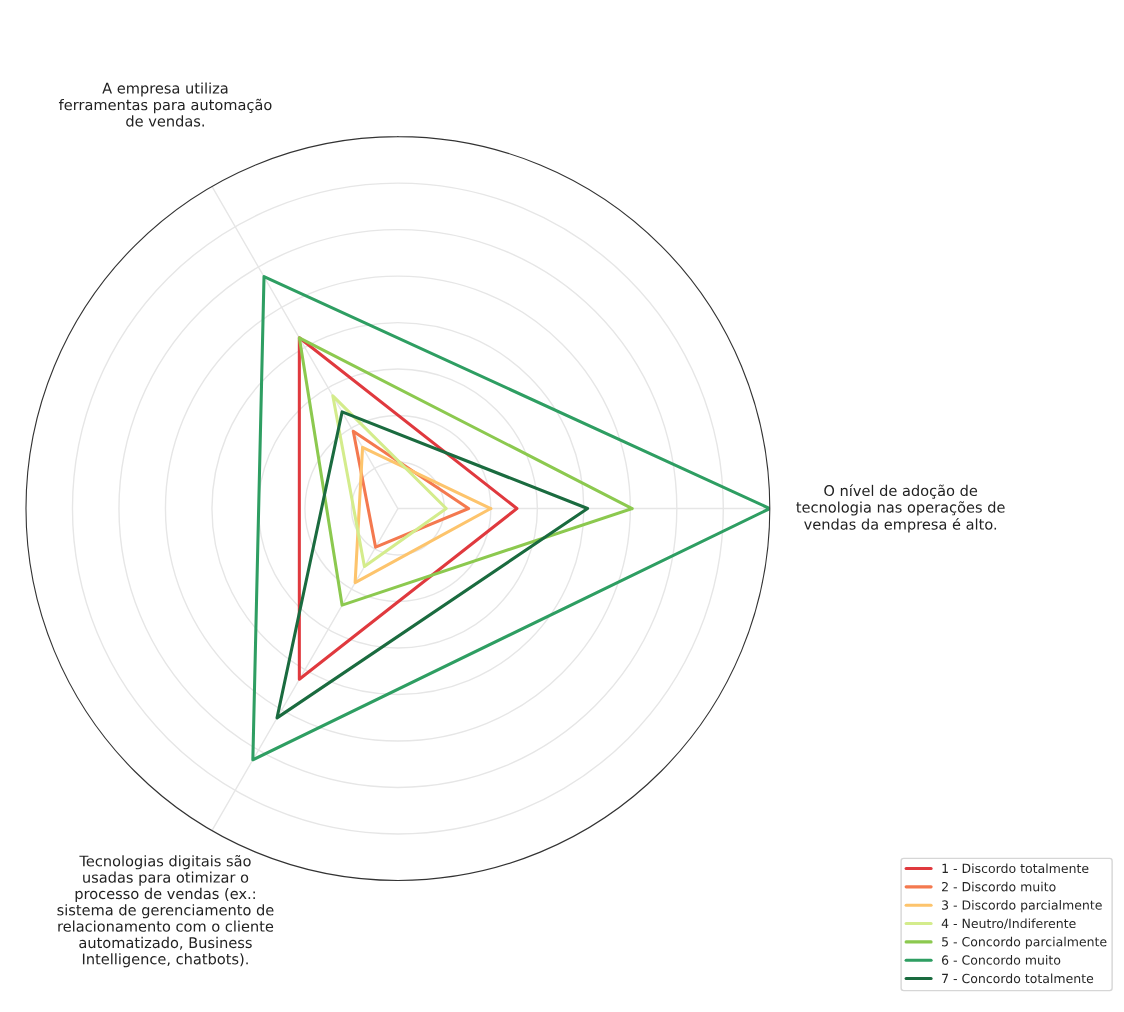  I want to click on legend-label: 7 - Concordo totalmente, so click(1018, 978).